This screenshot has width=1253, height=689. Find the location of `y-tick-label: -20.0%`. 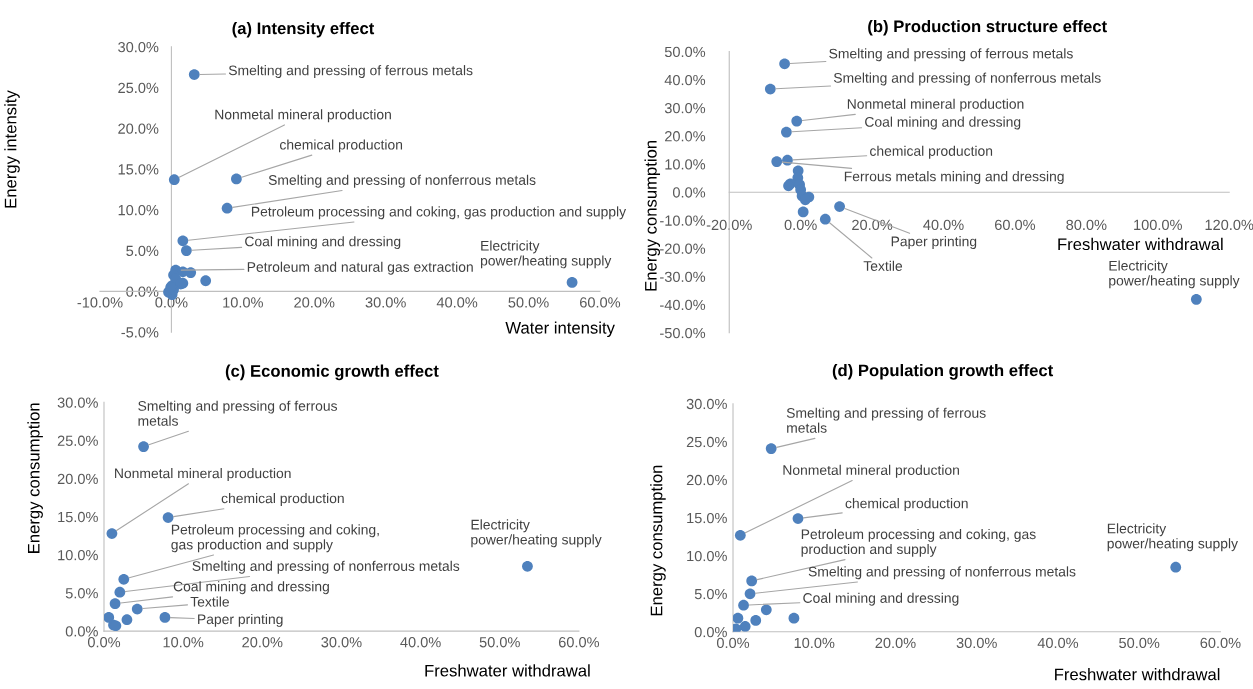

y-tick-label: -20.0% is located at coordinates (683, 248).